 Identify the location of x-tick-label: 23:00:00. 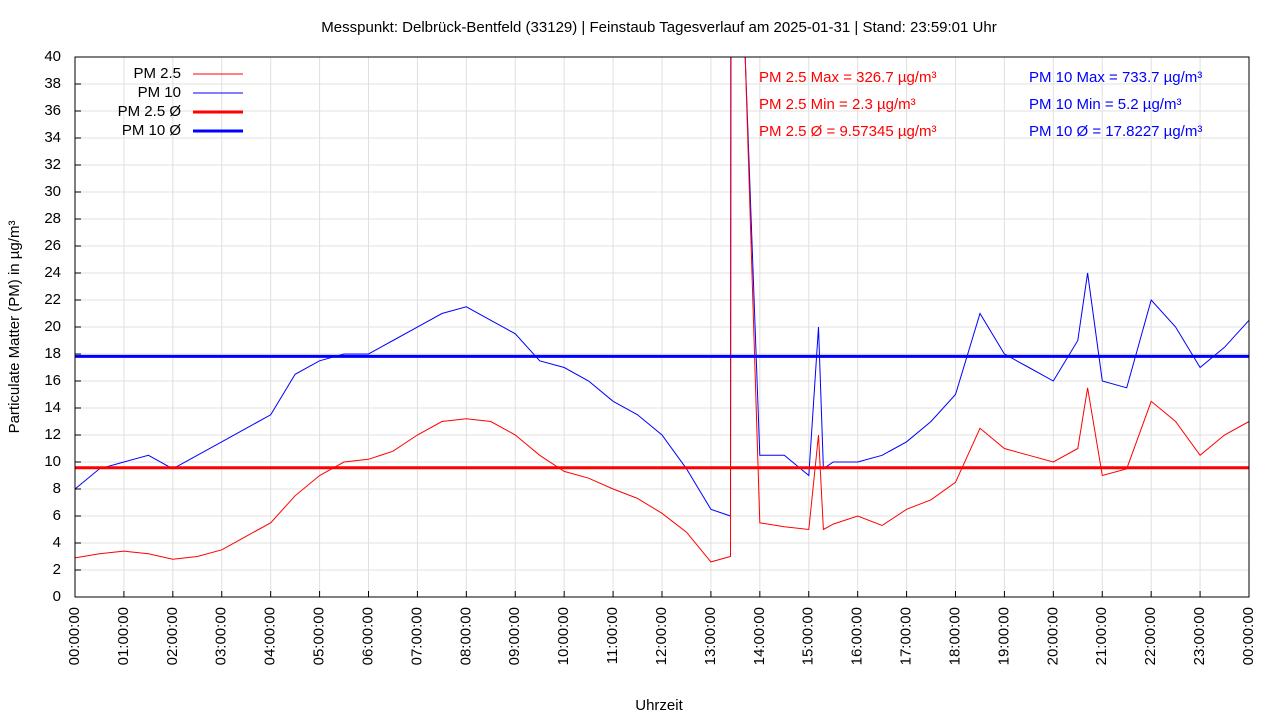
(1199, 636).